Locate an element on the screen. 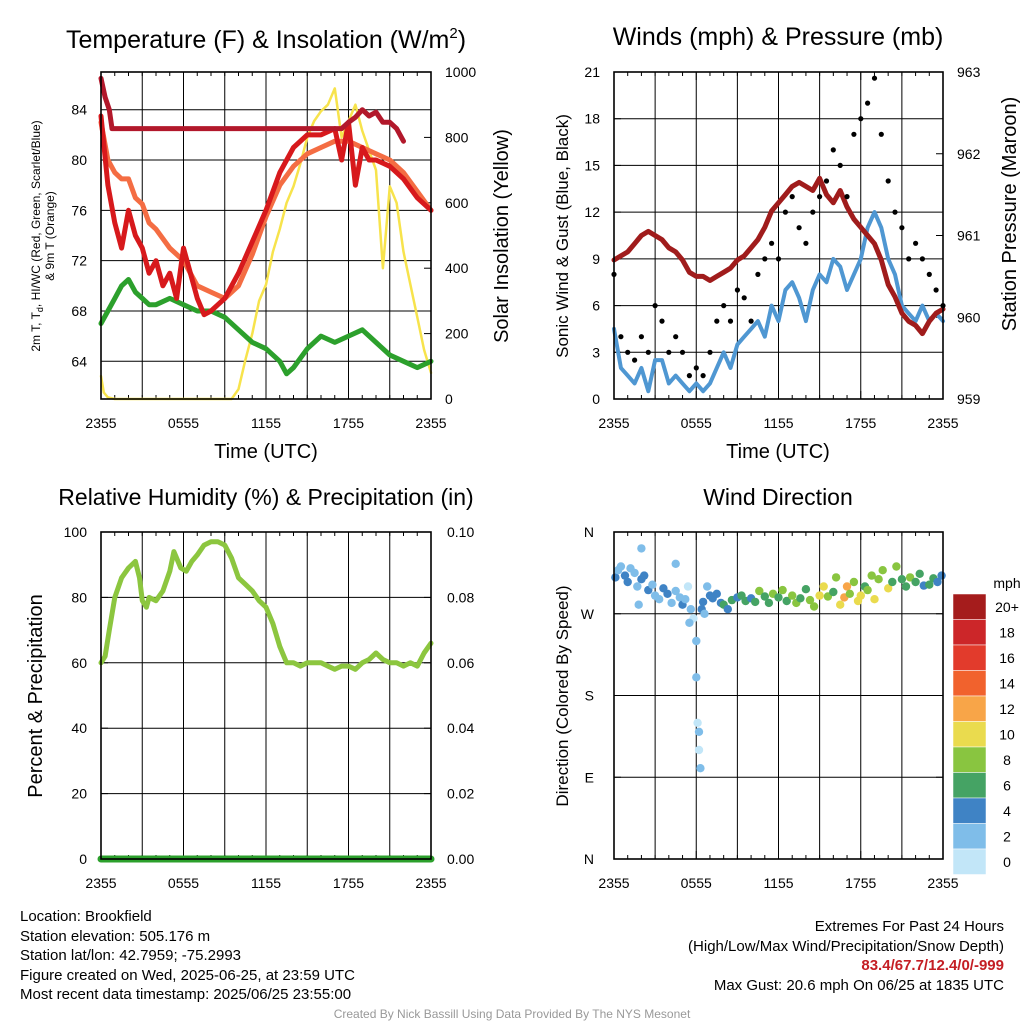 This screenshot has width=1024, height=1024. pressure-tick-label: 962 is located at coordinates (969, 154).